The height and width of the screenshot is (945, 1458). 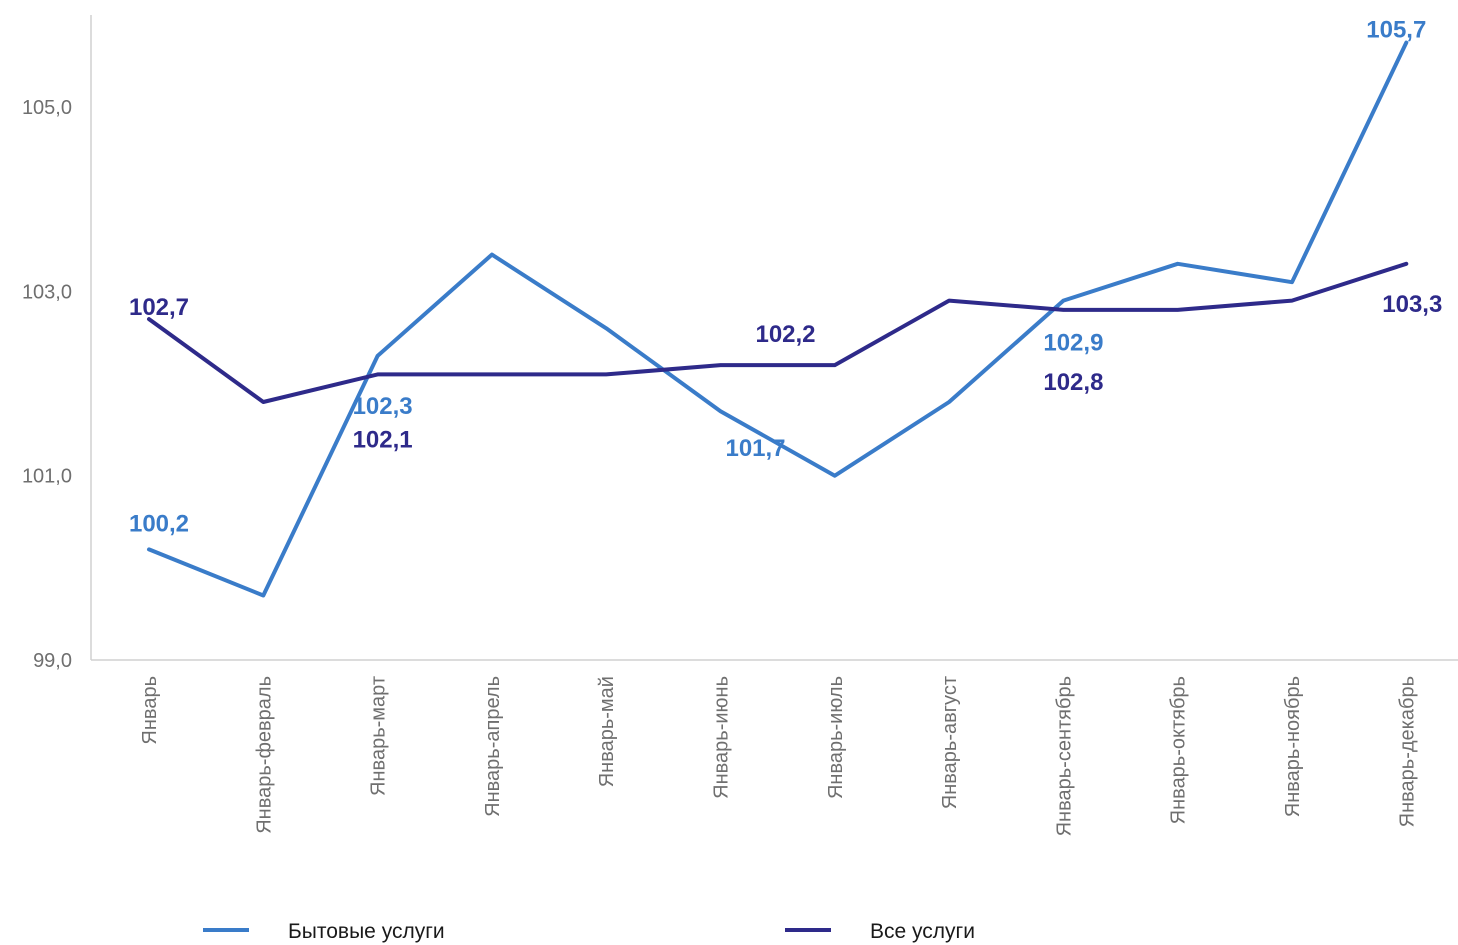 What do you see at coordinates (950, 742) in the screenshot?
I see `x-tick-label: Январь-август` at bounding box center [950, 742].